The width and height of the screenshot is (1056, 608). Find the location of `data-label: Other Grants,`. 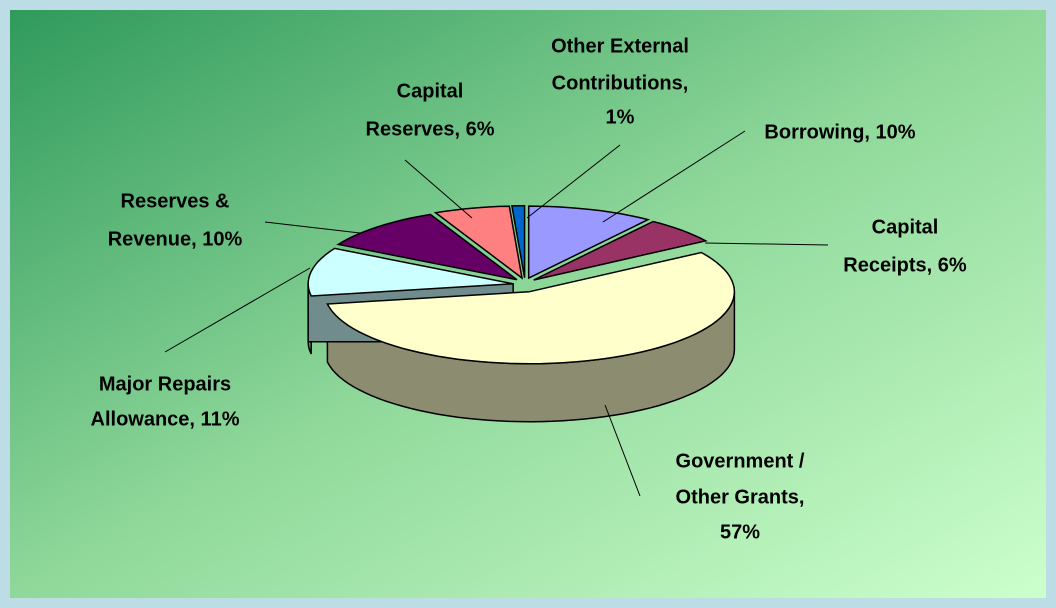

data-label: Other Grants, is located at coordinates (740, 497).